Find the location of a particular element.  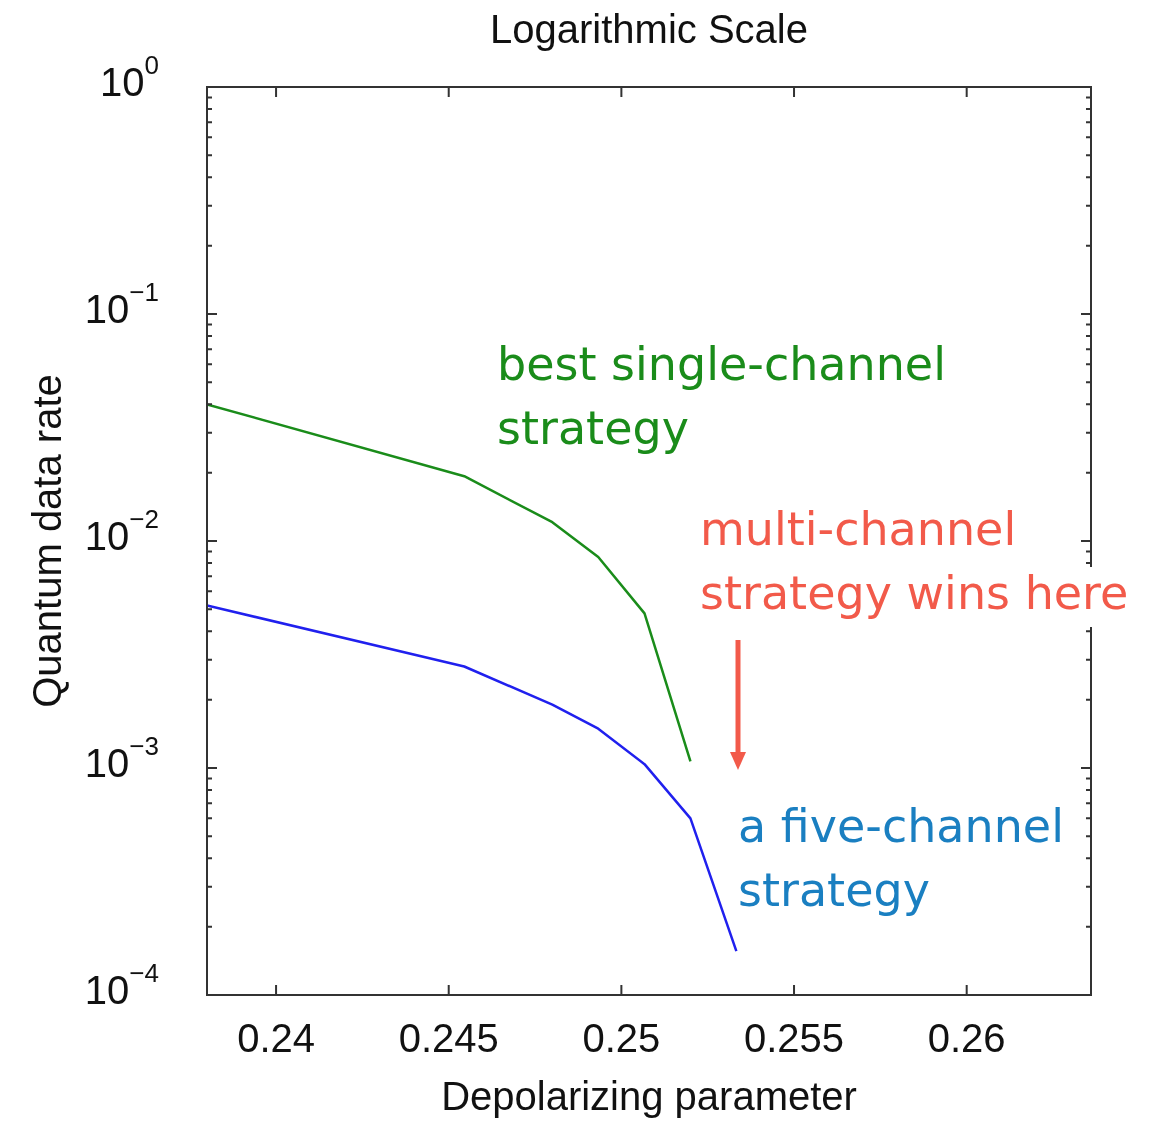

chart-title: Logarithmic Scale is located at coordinates (649, 29).